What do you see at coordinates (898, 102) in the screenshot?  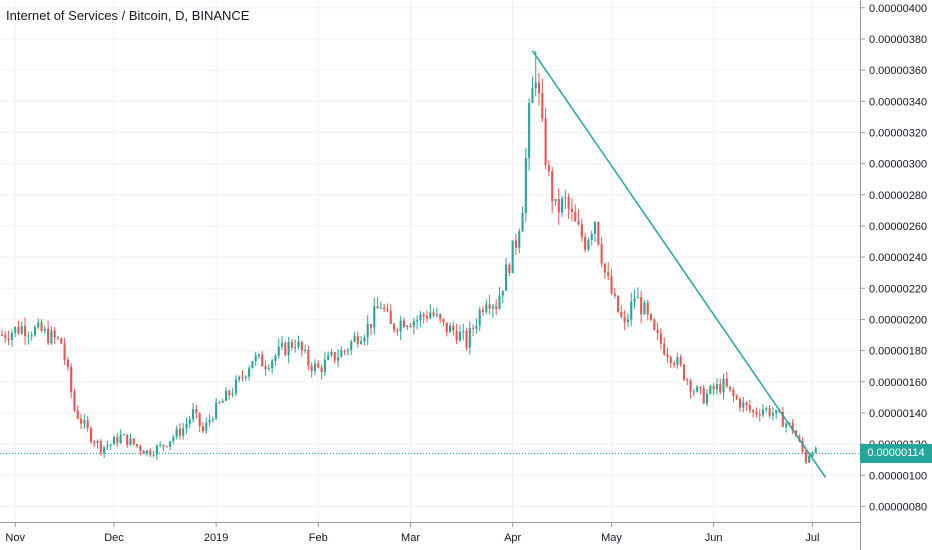 I see `y-tick-label: 0.00000340` at bounding box center [898, 102].